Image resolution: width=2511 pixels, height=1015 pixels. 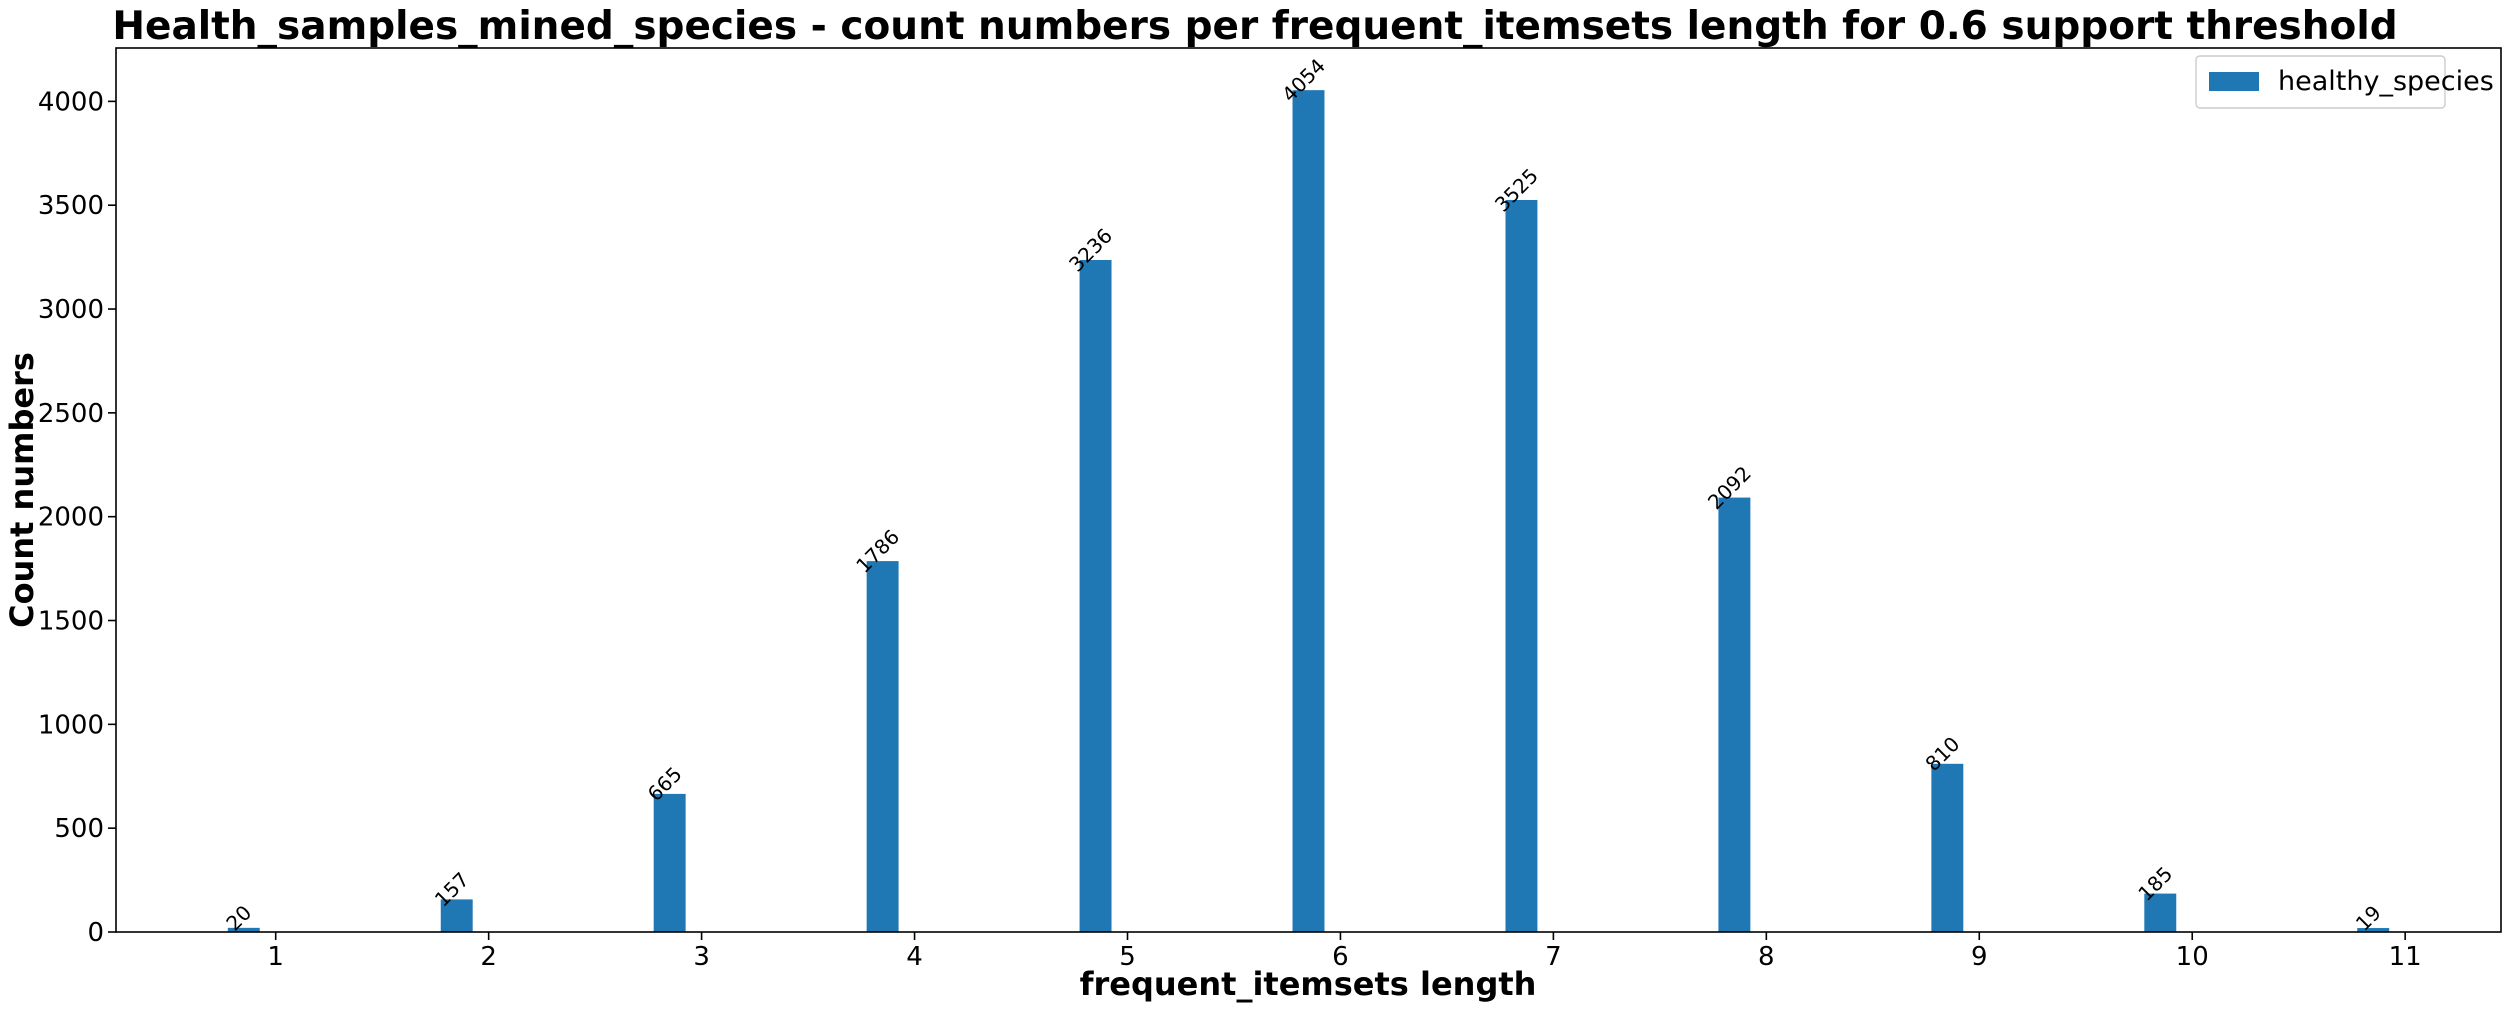 I want to click on y-tick-label: 2000, so click(x=71, y=518).